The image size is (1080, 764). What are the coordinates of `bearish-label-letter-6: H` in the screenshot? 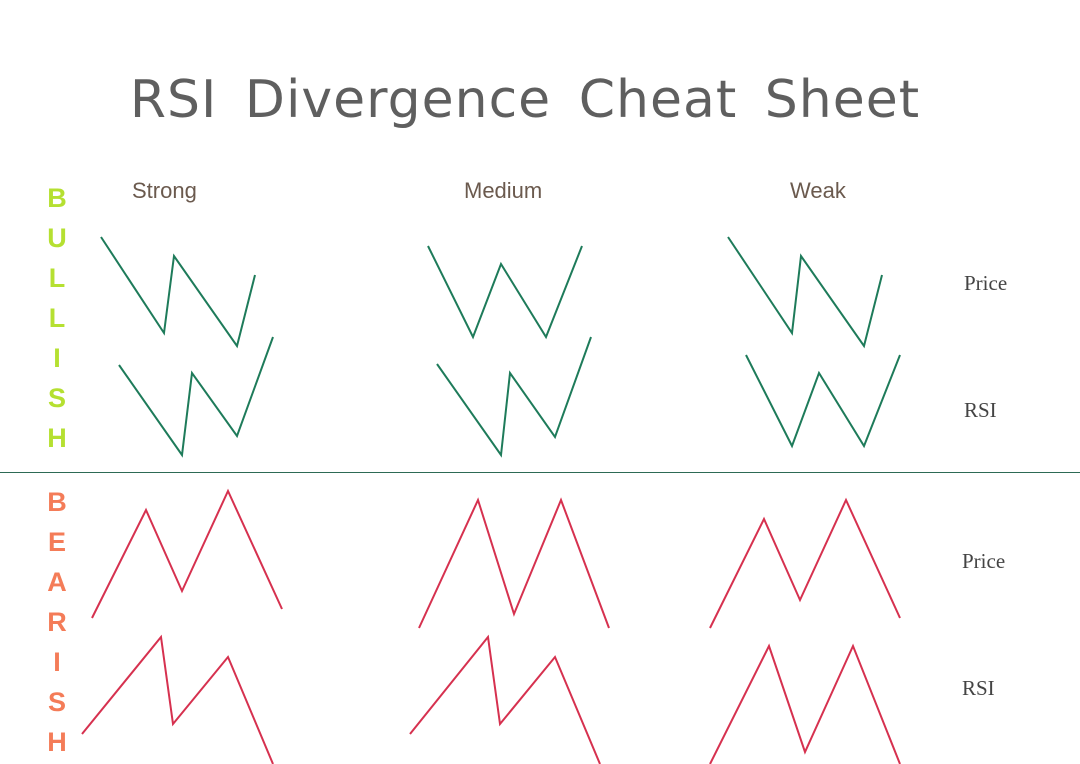 It's located at (57, 742).